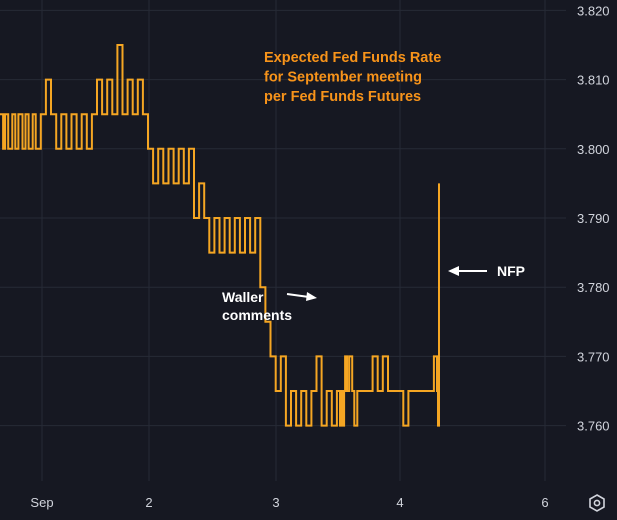  What do you see at coordinates (593, 287) in the screenshot?
I see `y-tick-label: 3.780` at bounding box center [593, 287].